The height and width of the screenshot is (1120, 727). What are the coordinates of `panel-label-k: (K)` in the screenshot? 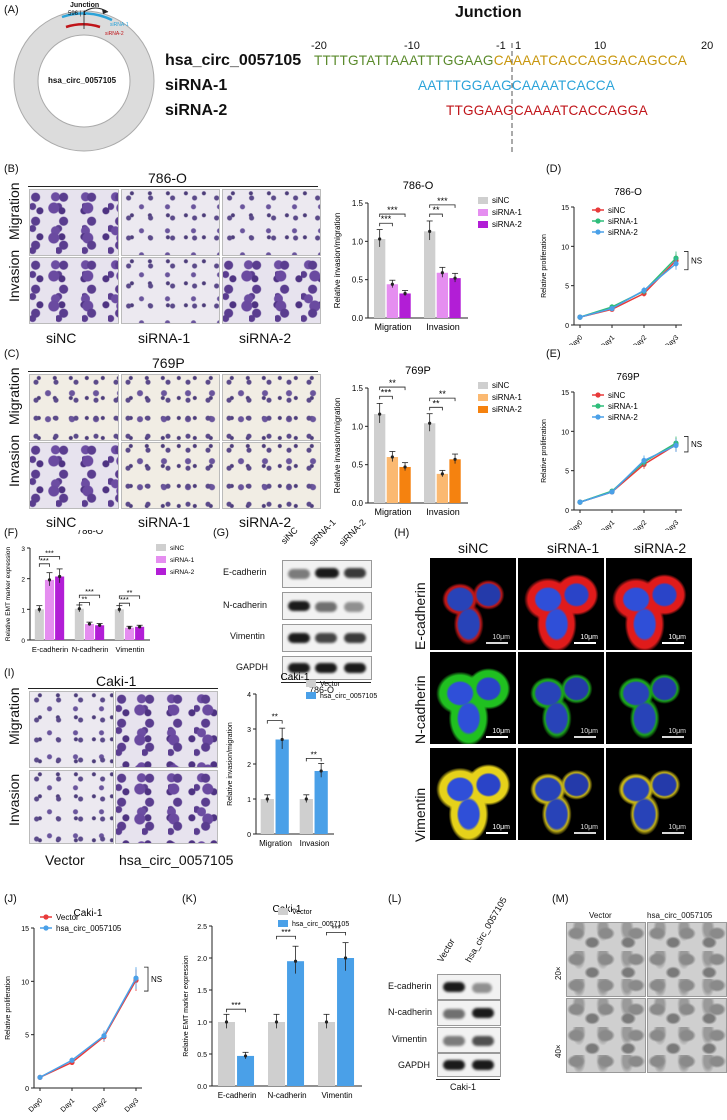 It's located at (189, 899).